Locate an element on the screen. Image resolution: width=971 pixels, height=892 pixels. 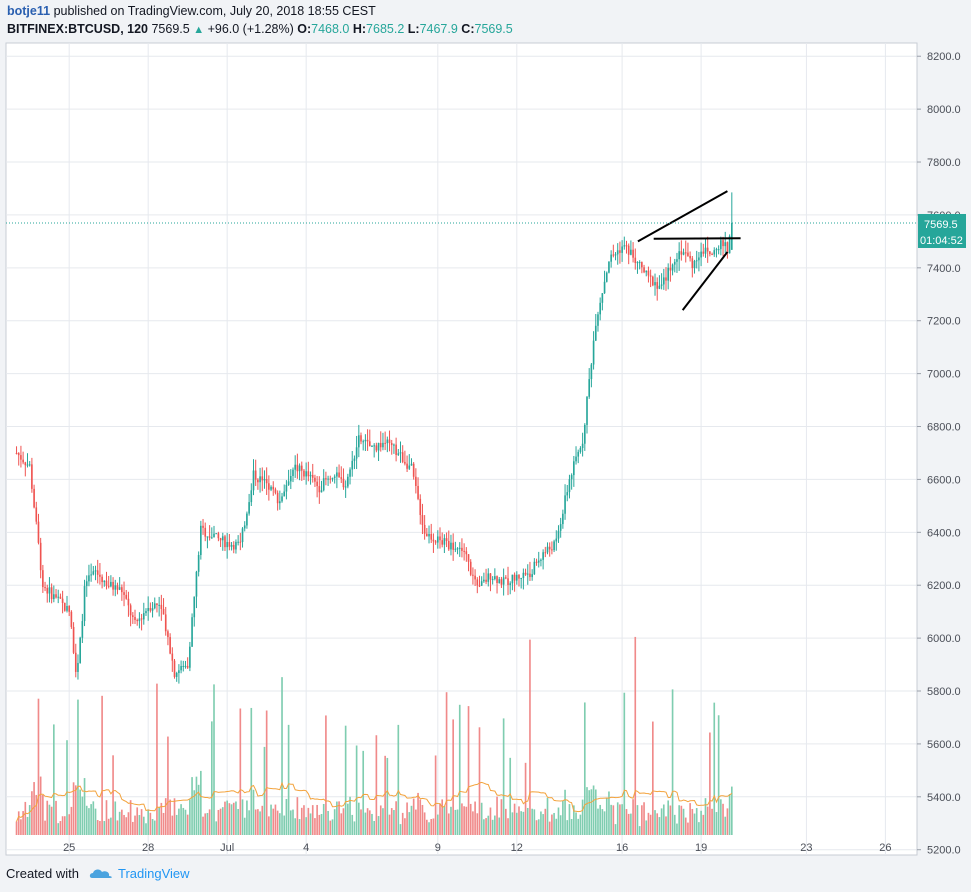
time-tick-label: 4 is located at coordinates (306, 848).